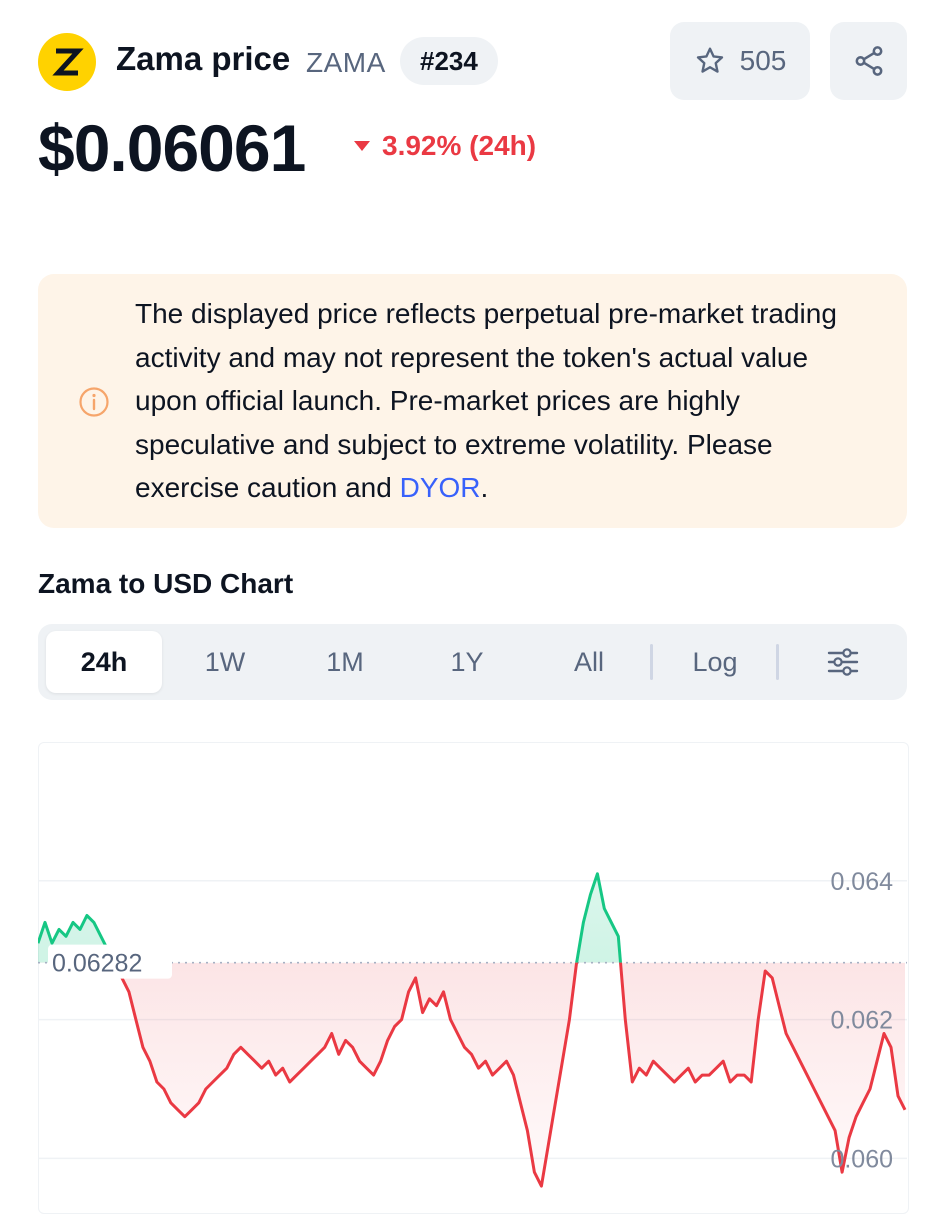 The height and width of the screenshot is (1214, 945). Describe the element at coordinates (861, 1159) in the screenshot. I see `y-tick-label: 0.060` at that location.